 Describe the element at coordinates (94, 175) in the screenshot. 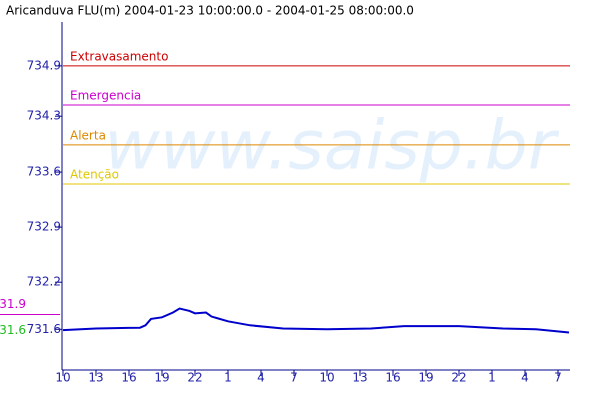

I see `threshold-label: Atenção` at that location.